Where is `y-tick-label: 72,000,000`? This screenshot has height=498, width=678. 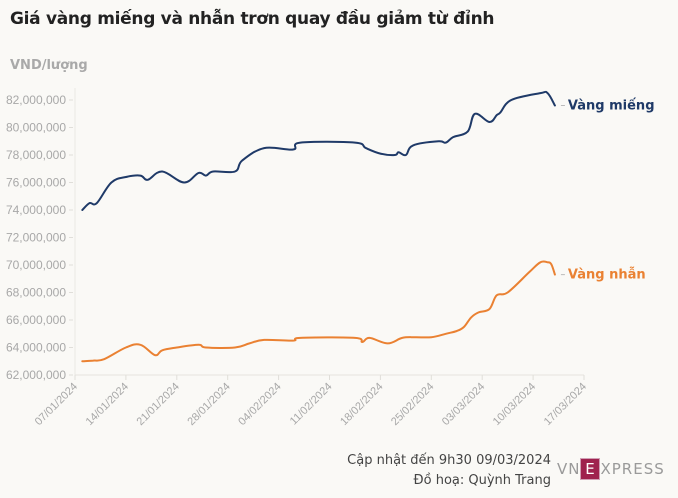
y-tick-label: 72,000,000 is located at coordinates (36, 238).